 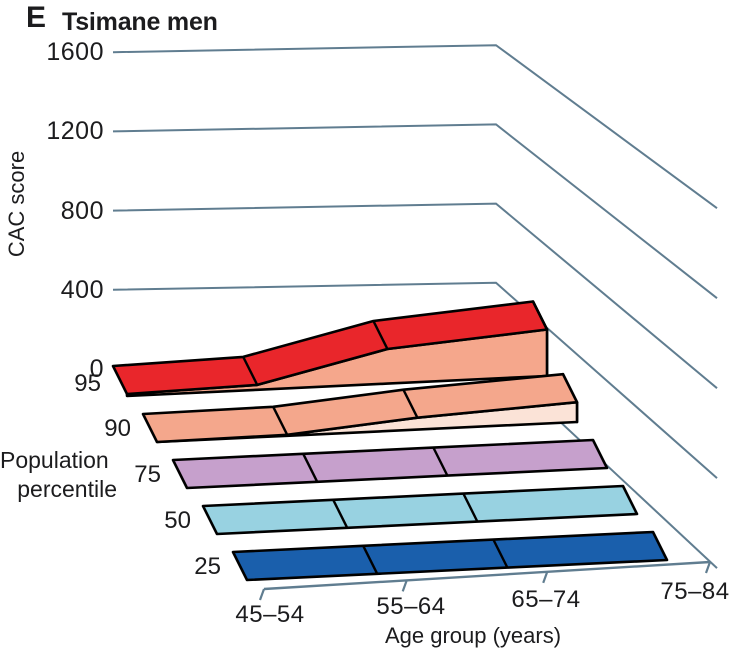 What do you see at coordinates (96, 369) in the screenshot?
I see `y-tick-0: 0` at bounding box center [96, 369].